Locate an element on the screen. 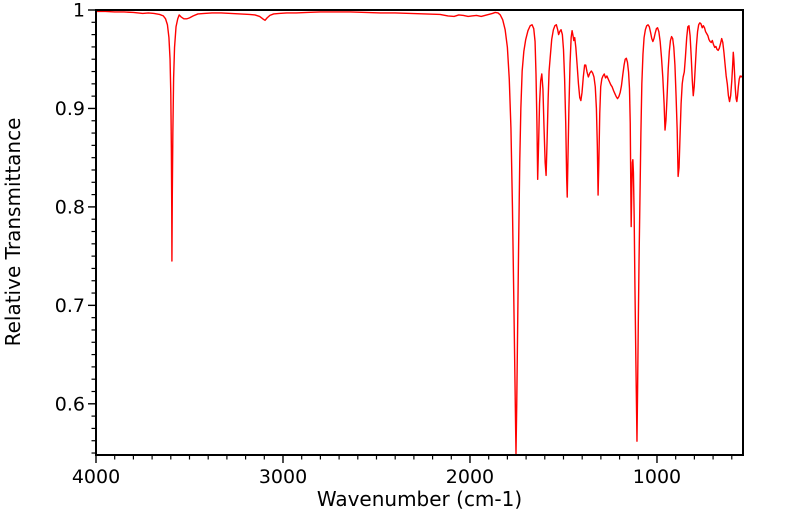  x-tick-label: 4000 is located at coordinates (96, 477).